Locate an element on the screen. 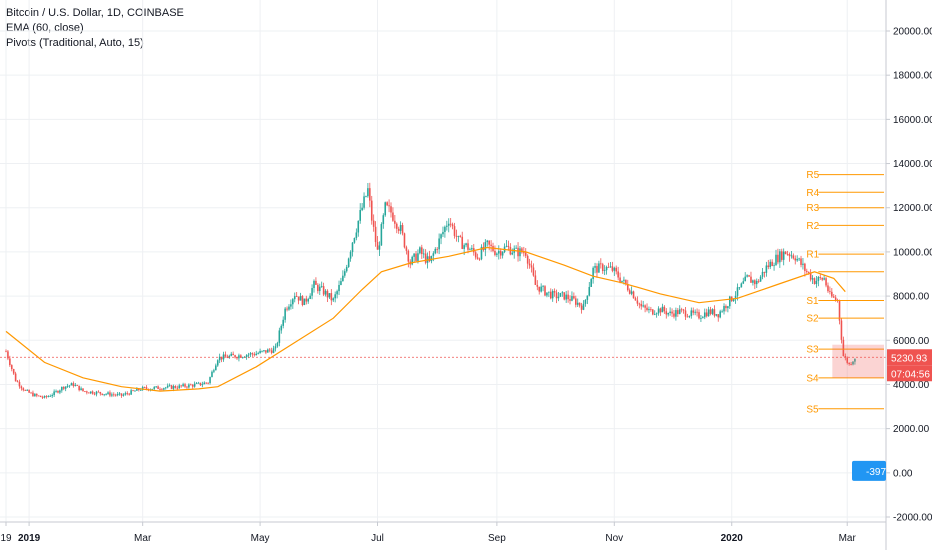  last-price-label: 5230.93 is located at coordinates (909, 358).